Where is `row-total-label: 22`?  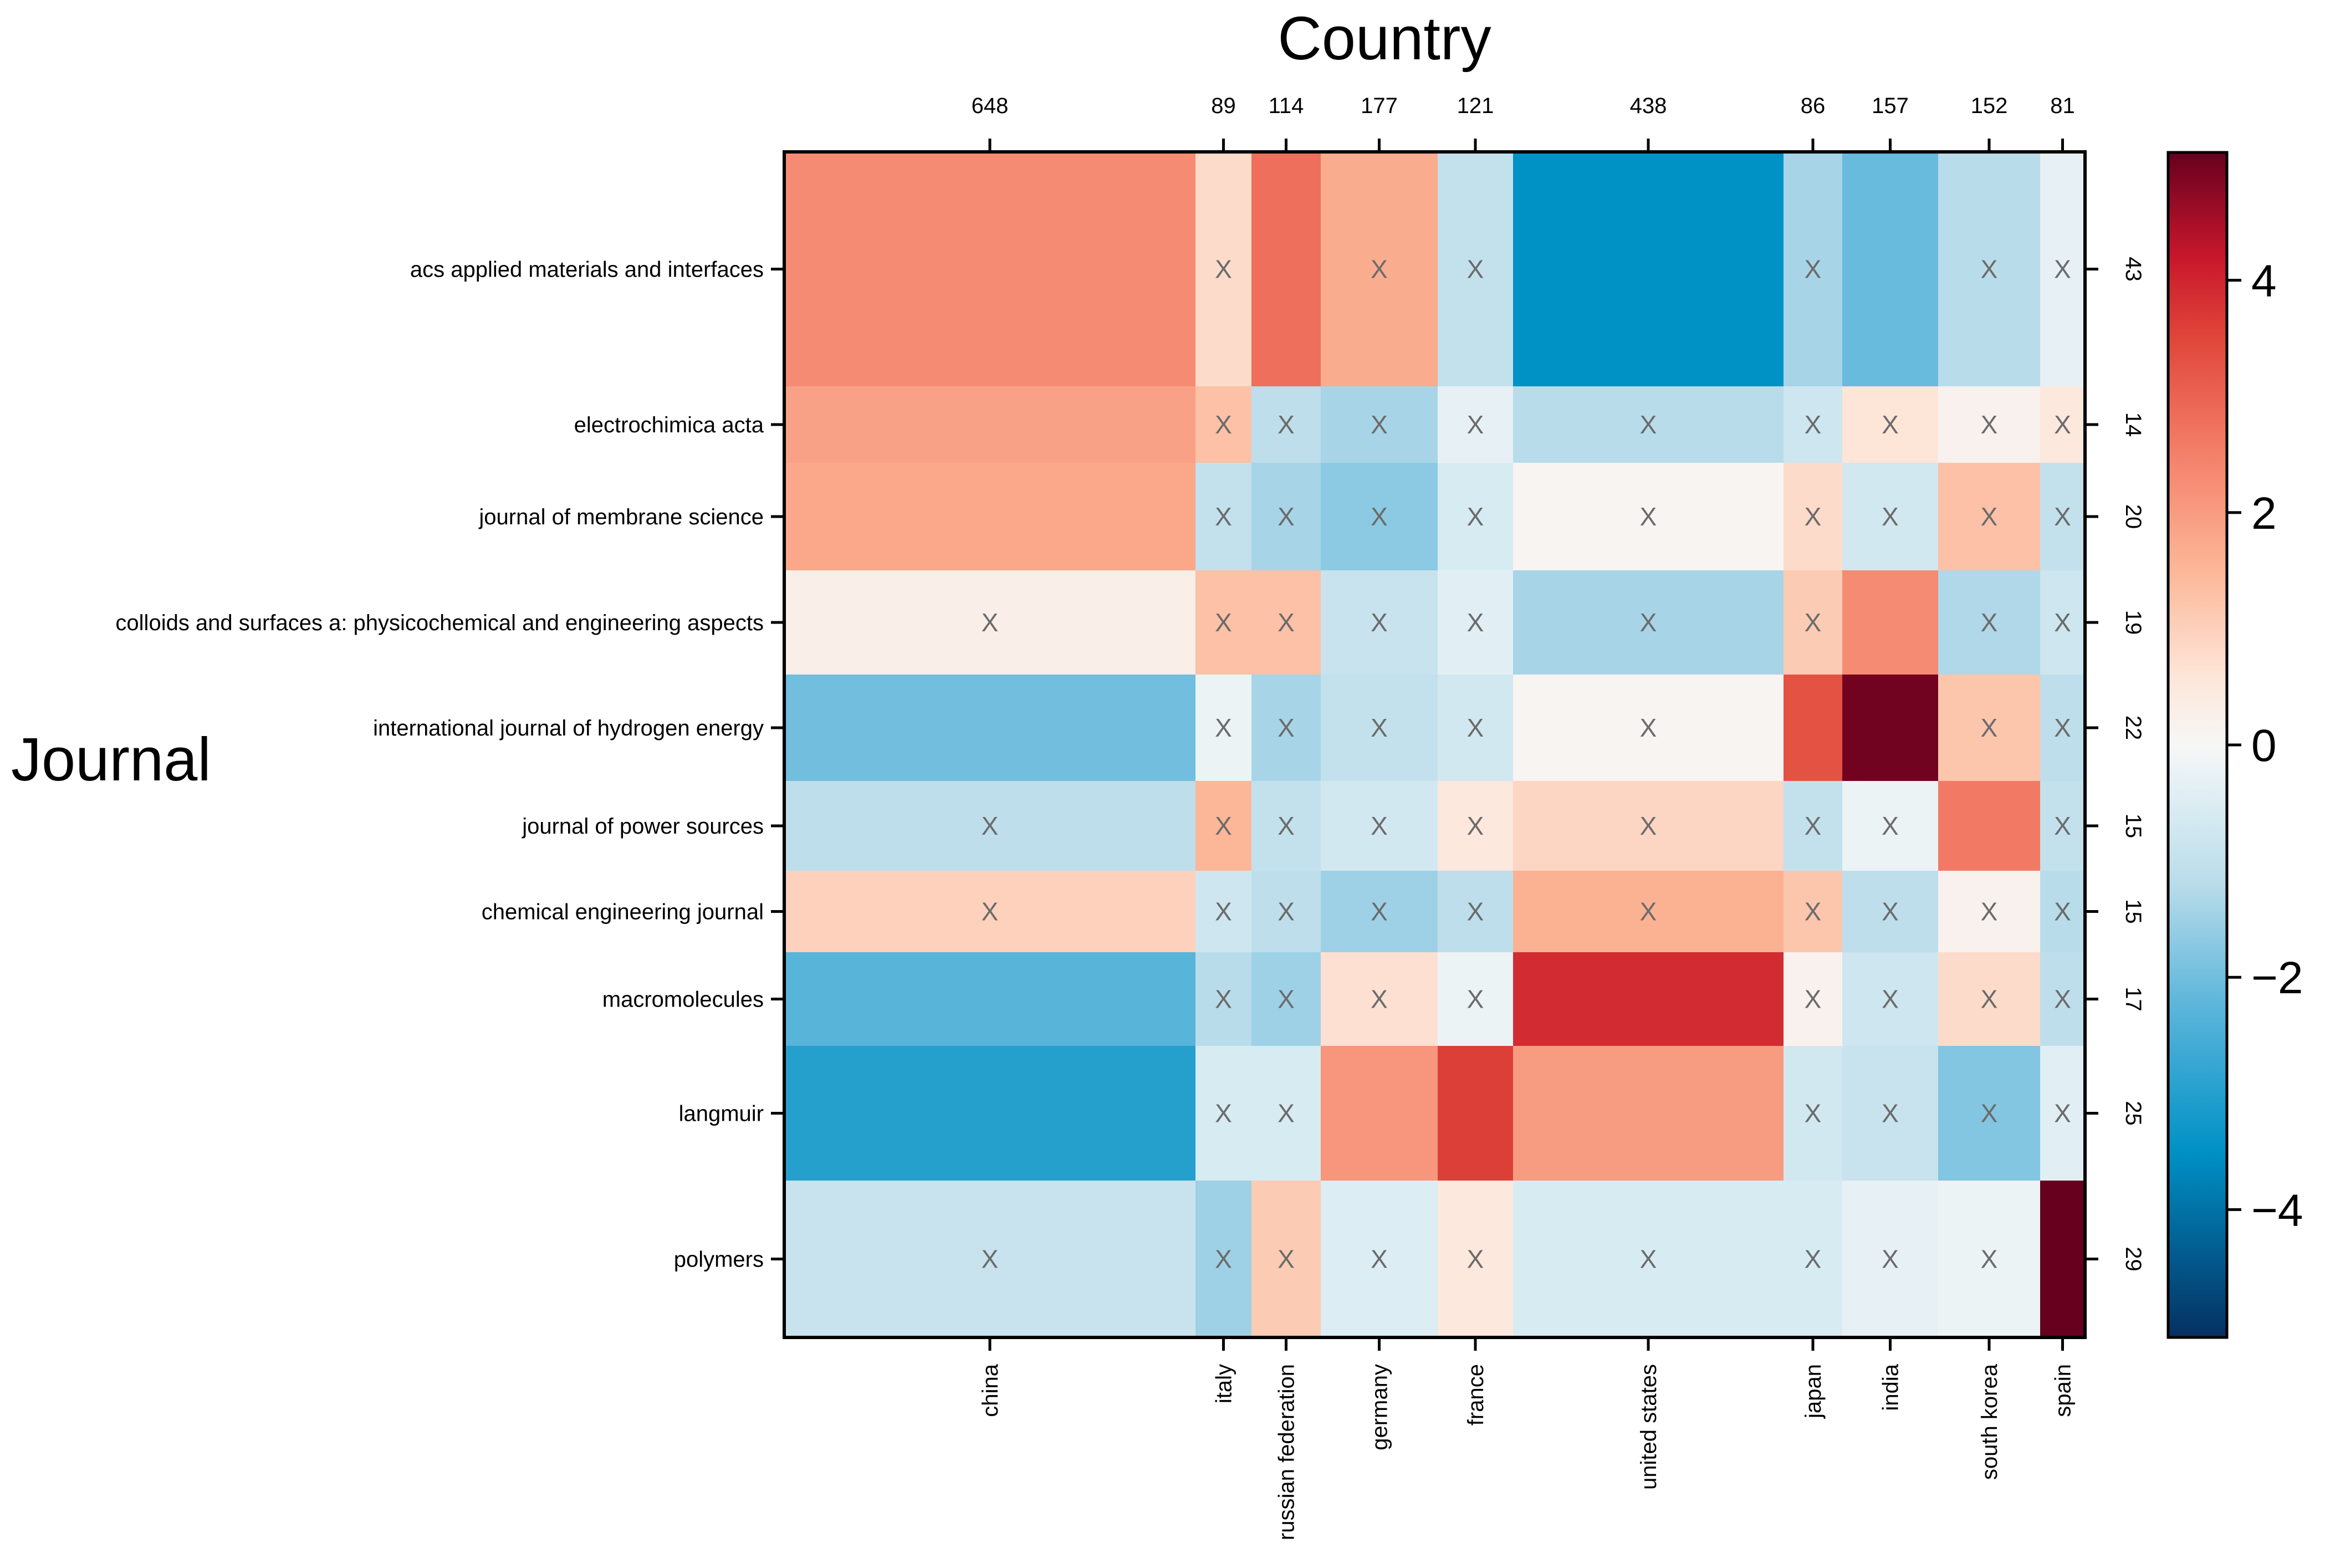 row-total-label: 22 is located at coordinates (2133, 728).